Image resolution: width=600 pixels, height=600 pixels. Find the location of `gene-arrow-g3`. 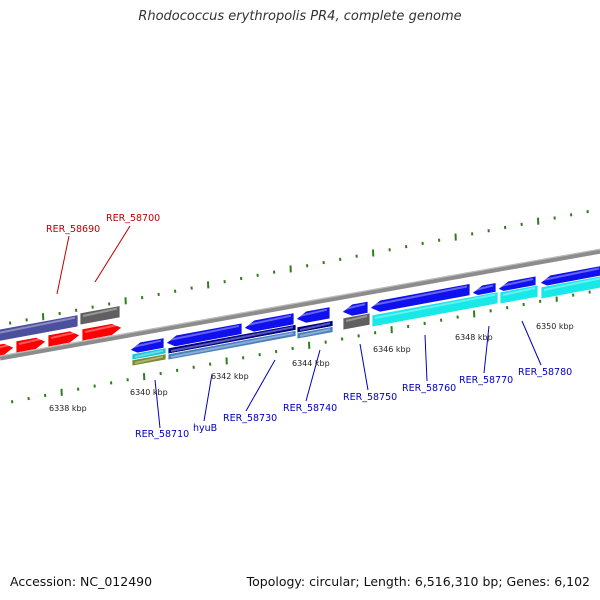

gene-arrow-g3 is located at coordinates (64, 339).